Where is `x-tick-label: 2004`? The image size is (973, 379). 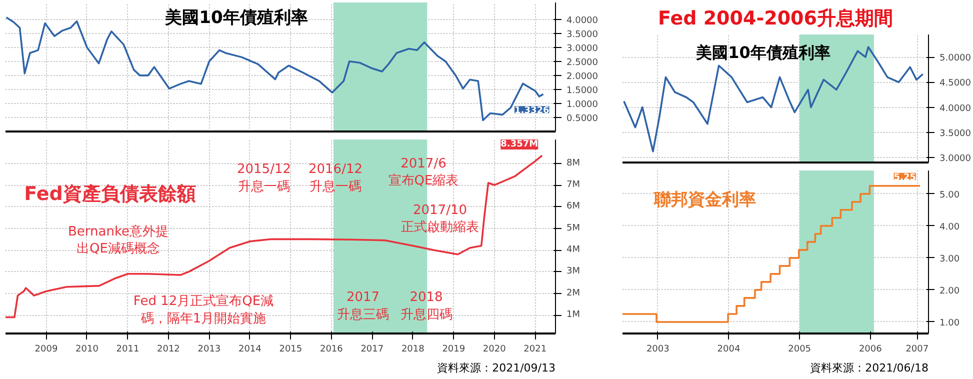 x-tick-label: 2004 is located at coordinates (728, 349).